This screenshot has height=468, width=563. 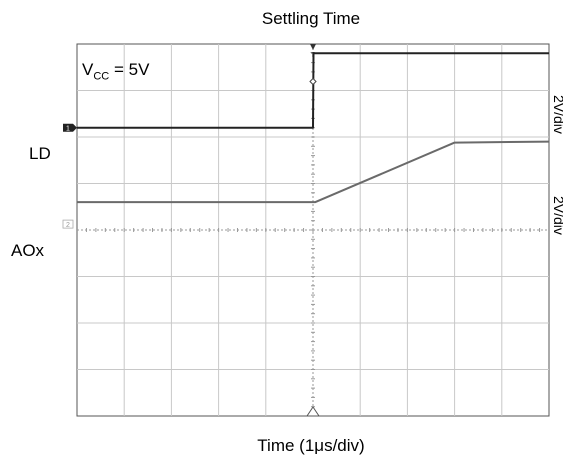 I want to click on supply-voltage-annotation: VCC = 5V, so click(x=116, y=71).